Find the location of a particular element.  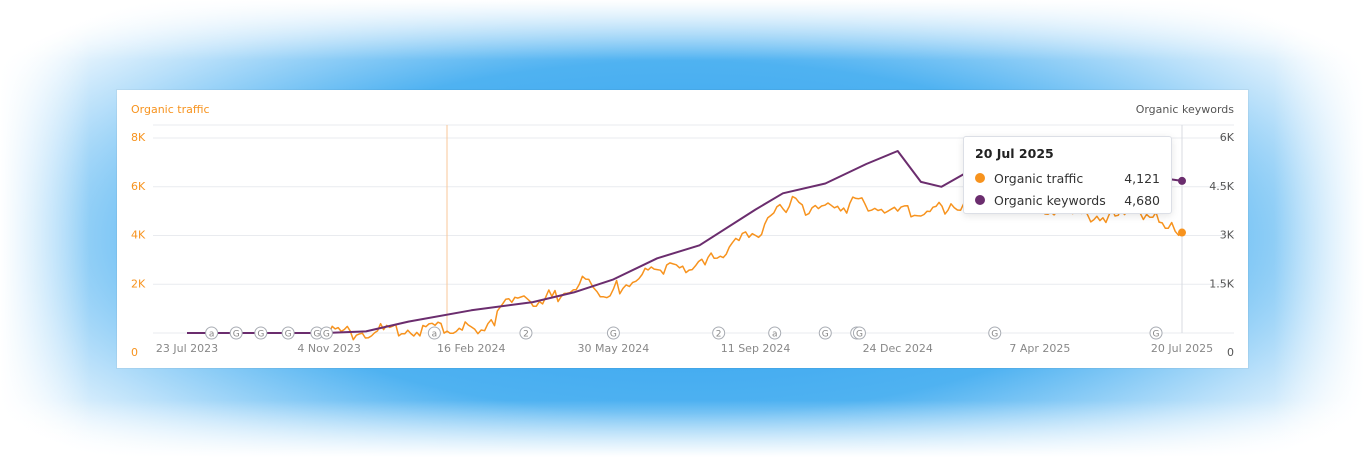

keywords-end-point is located at coordinates (1182, 180).